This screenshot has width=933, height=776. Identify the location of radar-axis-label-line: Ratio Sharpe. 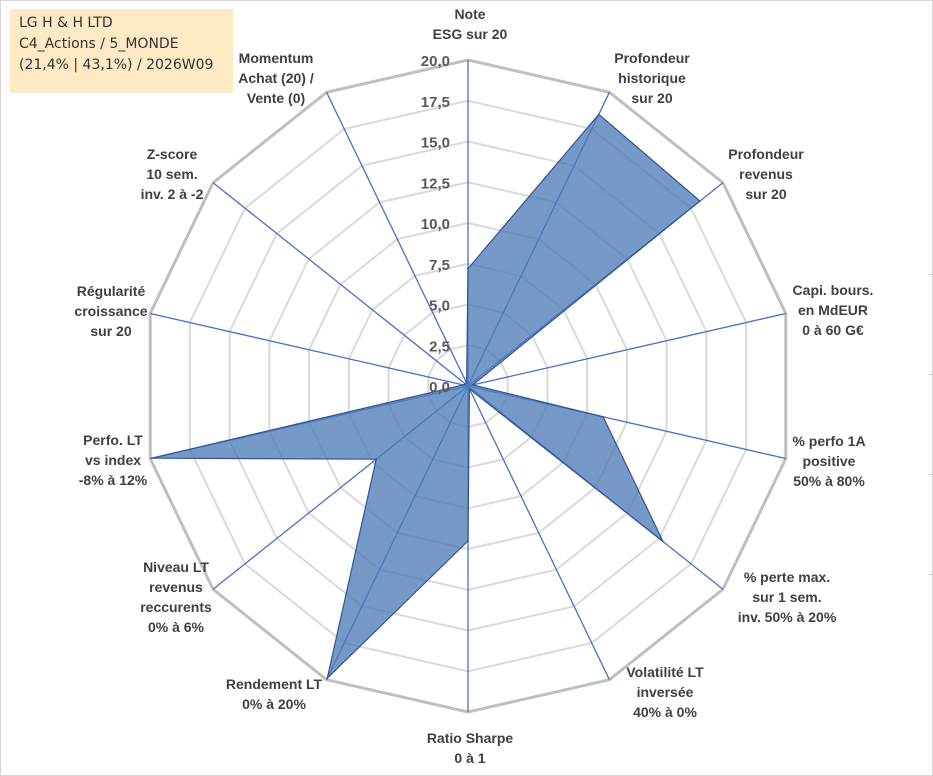
(470, 738).